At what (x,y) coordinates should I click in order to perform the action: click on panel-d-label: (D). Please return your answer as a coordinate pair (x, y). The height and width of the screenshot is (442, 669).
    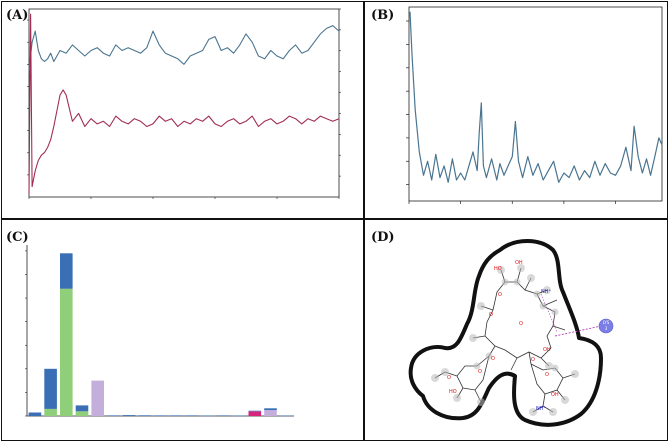
    Looking at the image, I should click on (383, 237).